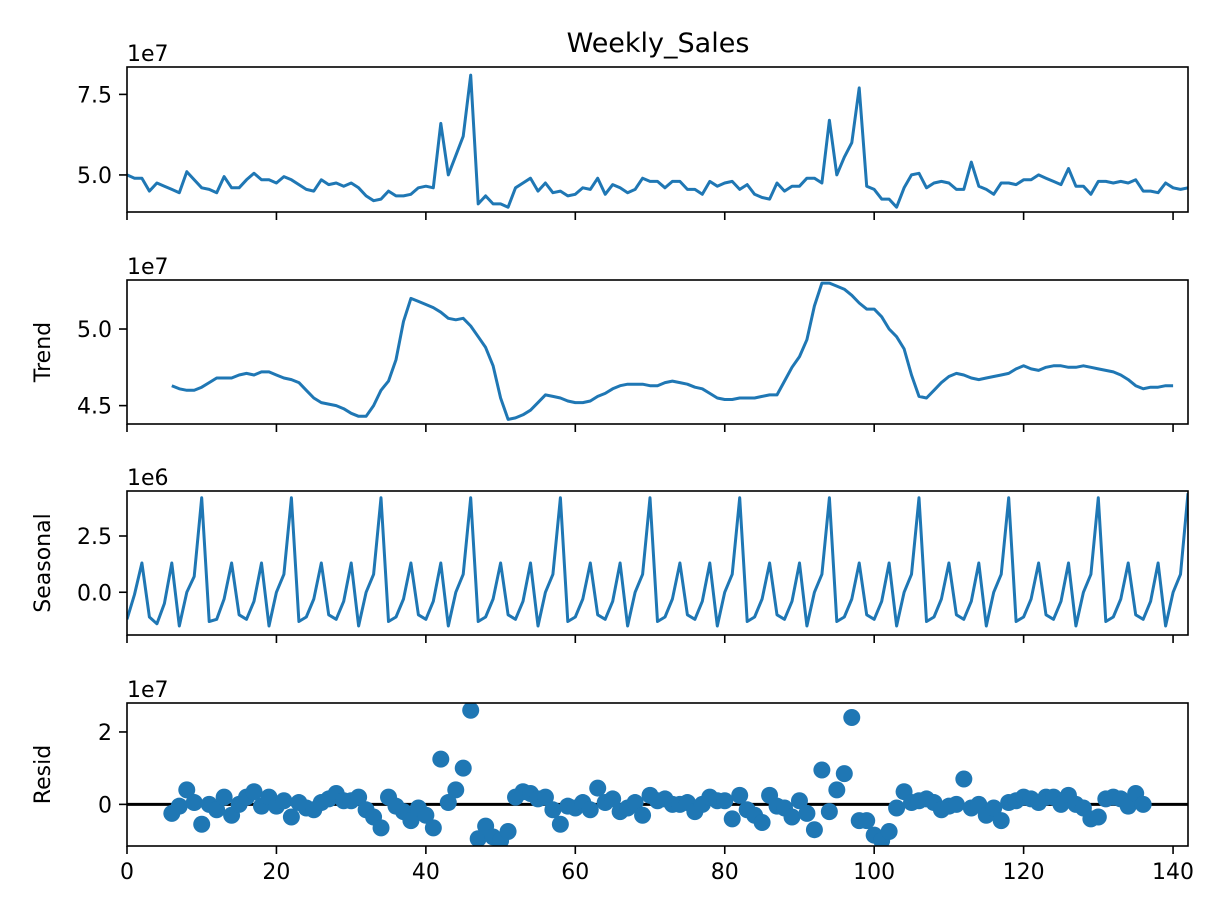  What do you see at coordinates (43, 562) in the screenshot?
I see `y-axis-label: Seasonal` at bounding box center [43, 562].